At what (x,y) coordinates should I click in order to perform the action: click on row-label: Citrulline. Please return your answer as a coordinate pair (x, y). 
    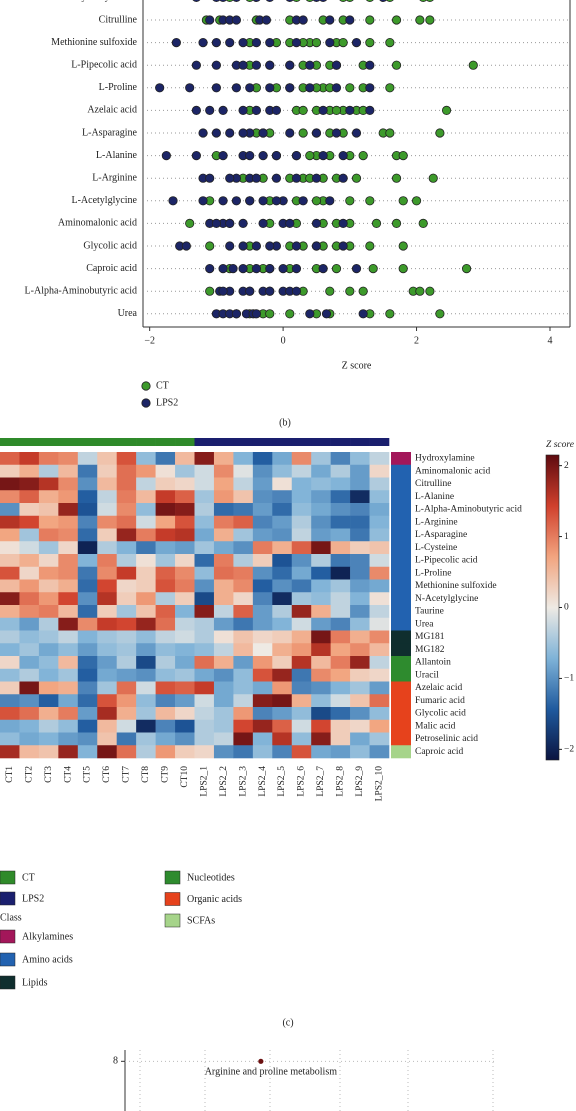
    Looking at the image, I should click on (118, 19).